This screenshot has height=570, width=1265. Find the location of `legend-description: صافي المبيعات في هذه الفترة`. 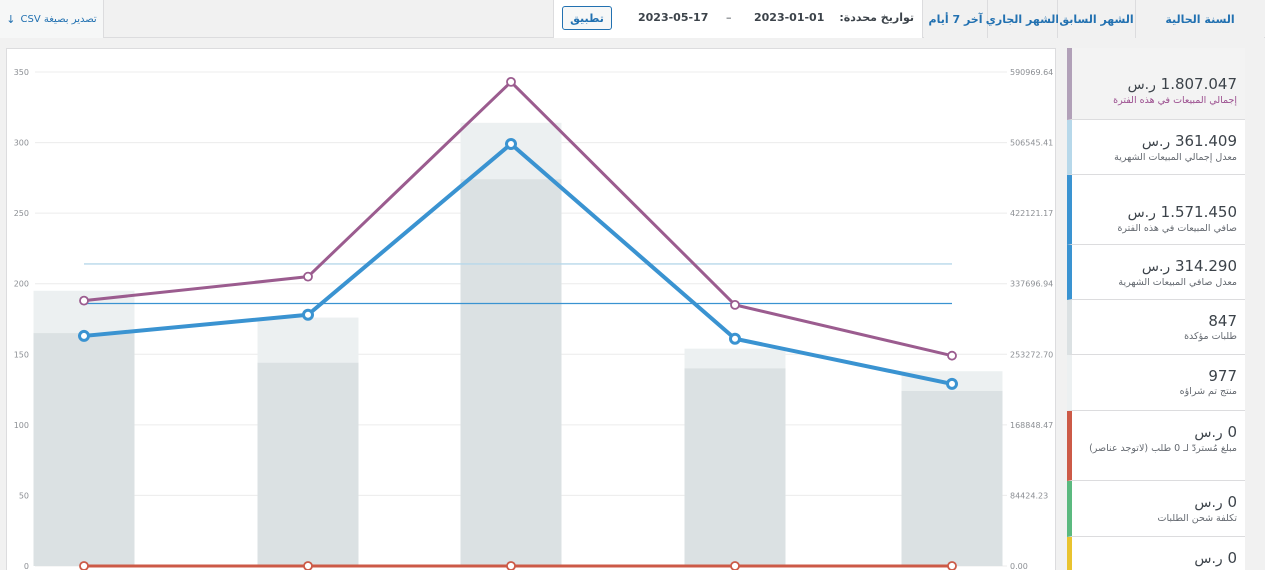

legend-description: صافي المبيعات في هذه الفترة is located at coordinates (1177, 228).